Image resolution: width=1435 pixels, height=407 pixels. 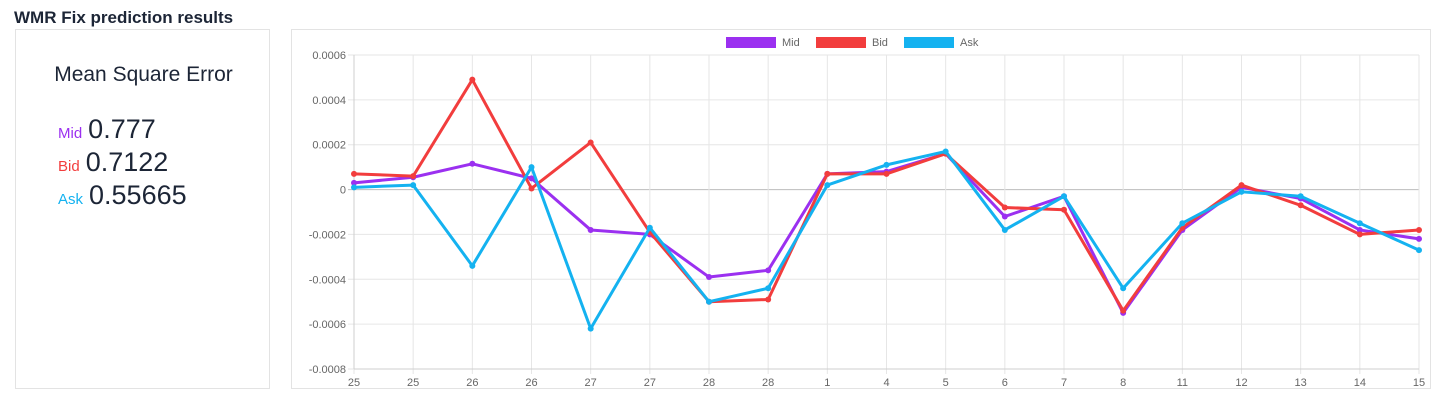 What do you see at coordinates (946, 383) in the screenshot?
I see `x-tick-label: 5` at bounding box center [946, 383].